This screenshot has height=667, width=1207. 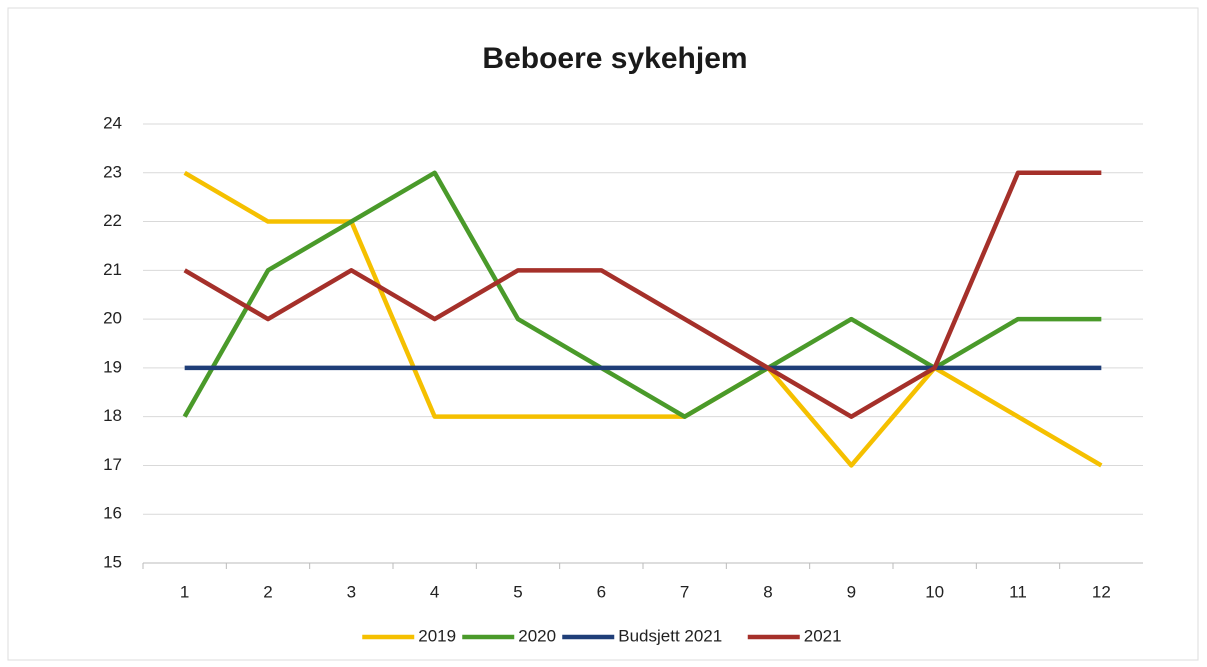 I want to click on x-tick-label: 11, so click(x=1018, y=591).